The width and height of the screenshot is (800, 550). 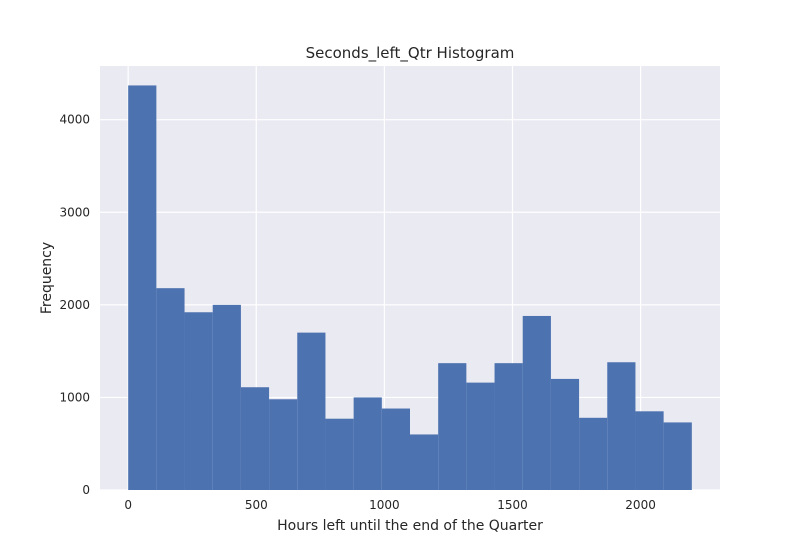 I want to click on chart-title: Seconds_left_Qtr Histogram, so click(x=410, y=53).